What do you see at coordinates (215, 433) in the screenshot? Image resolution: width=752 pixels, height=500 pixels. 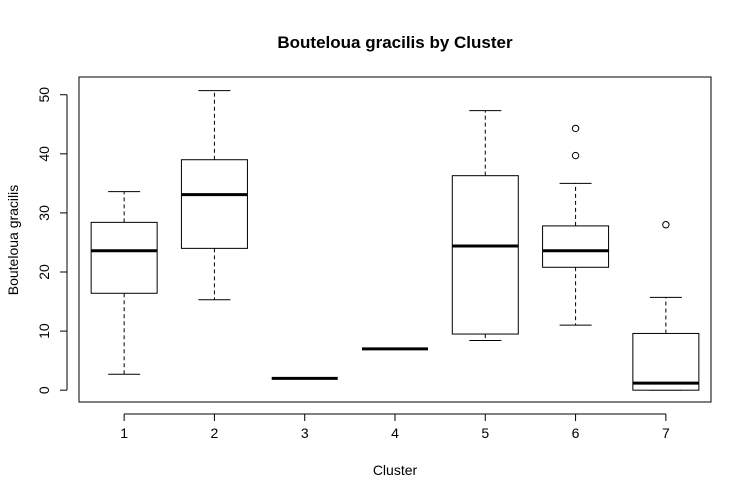 I see `x-tick-label: 2` at bounding box center [215, 433].